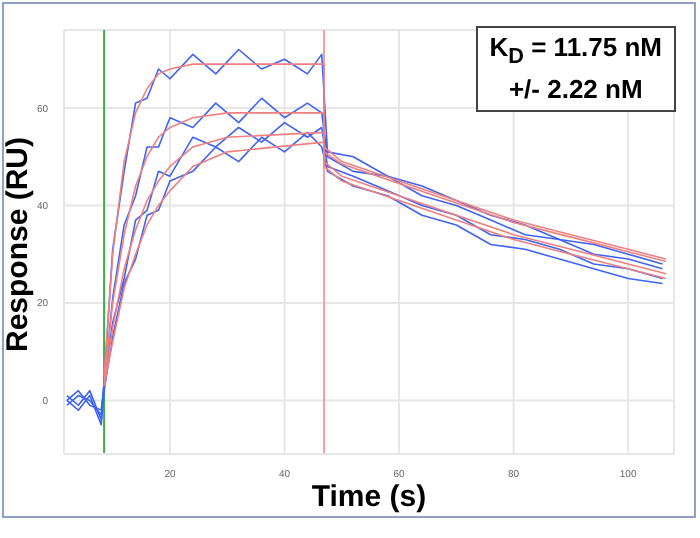 This screenshot has width=700, height=538. I want to click on y-axis-title: Response (RU), so click(17, 244).